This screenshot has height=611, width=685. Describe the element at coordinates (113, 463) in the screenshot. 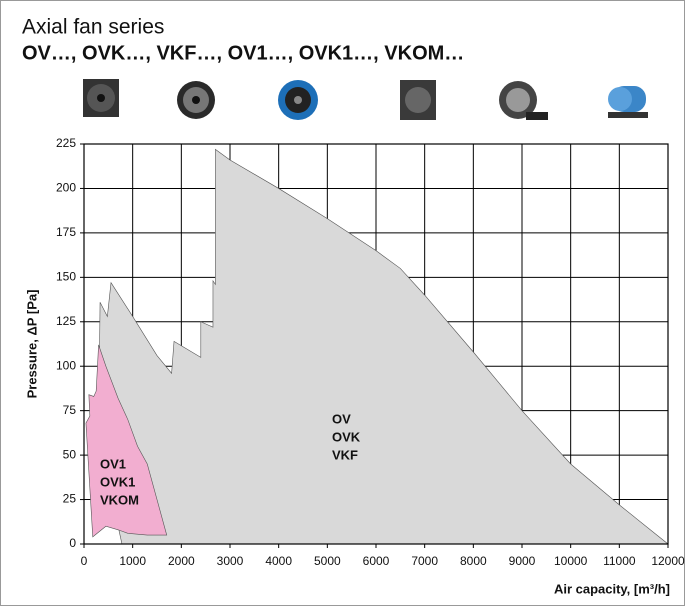

I see `area-label: OV1` at that location.